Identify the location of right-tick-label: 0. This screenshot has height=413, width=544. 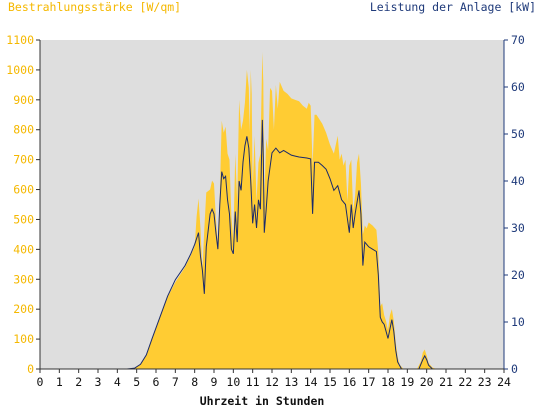
(514, 369).